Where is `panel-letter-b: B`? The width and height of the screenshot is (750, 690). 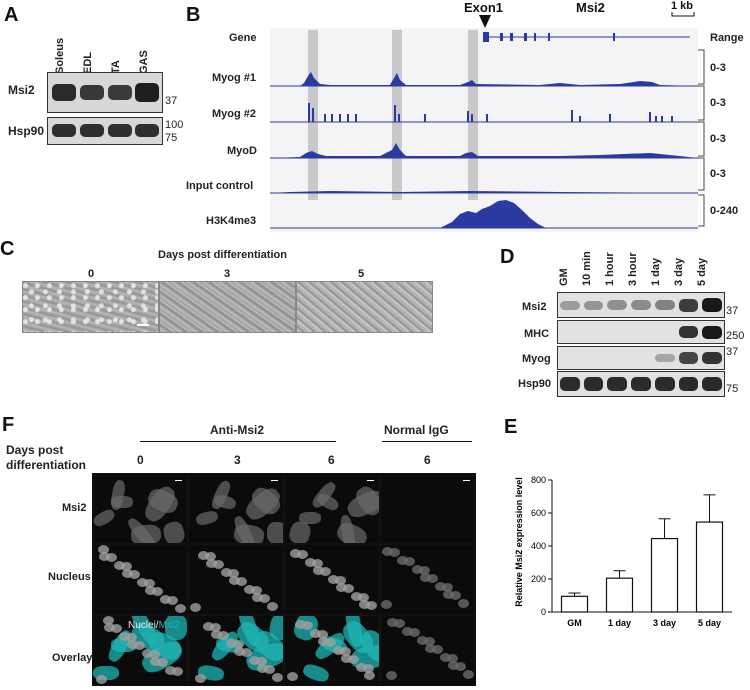
panel-letter-b: B is located at coordinates (193, 15).